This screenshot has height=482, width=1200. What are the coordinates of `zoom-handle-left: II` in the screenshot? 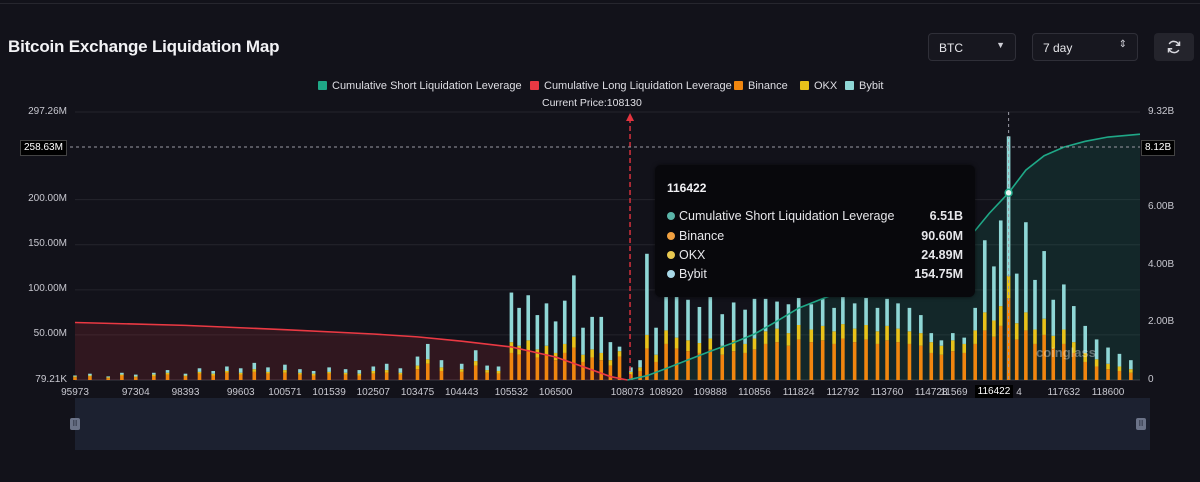 It's located at (75, 424).